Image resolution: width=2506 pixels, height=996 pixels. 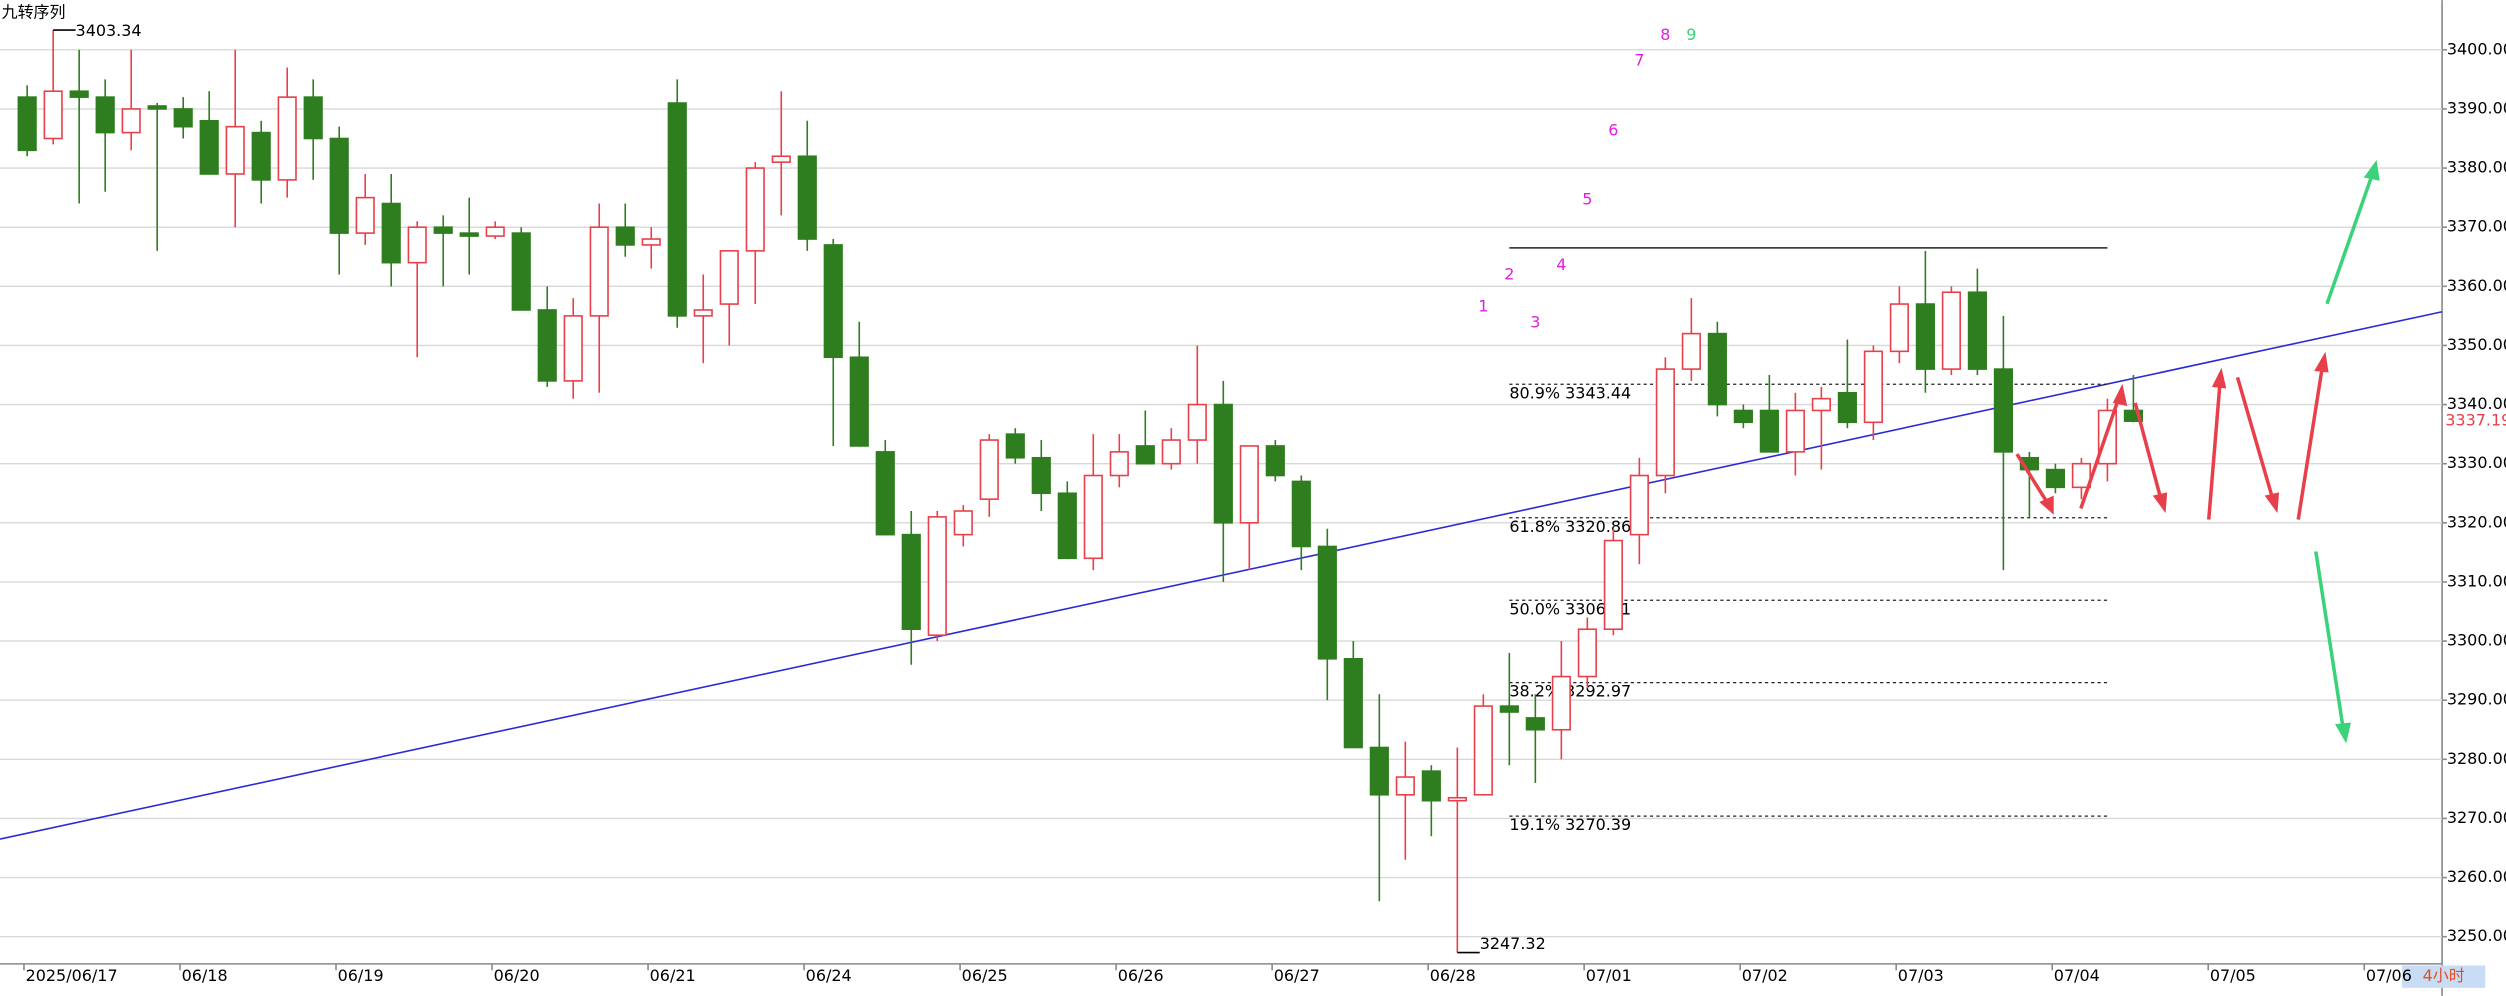 What do you see at coordinates (2476, 285) in the screenshot?
I see `y-tick-label: 3360.00` at bounding box center [2476, 285].